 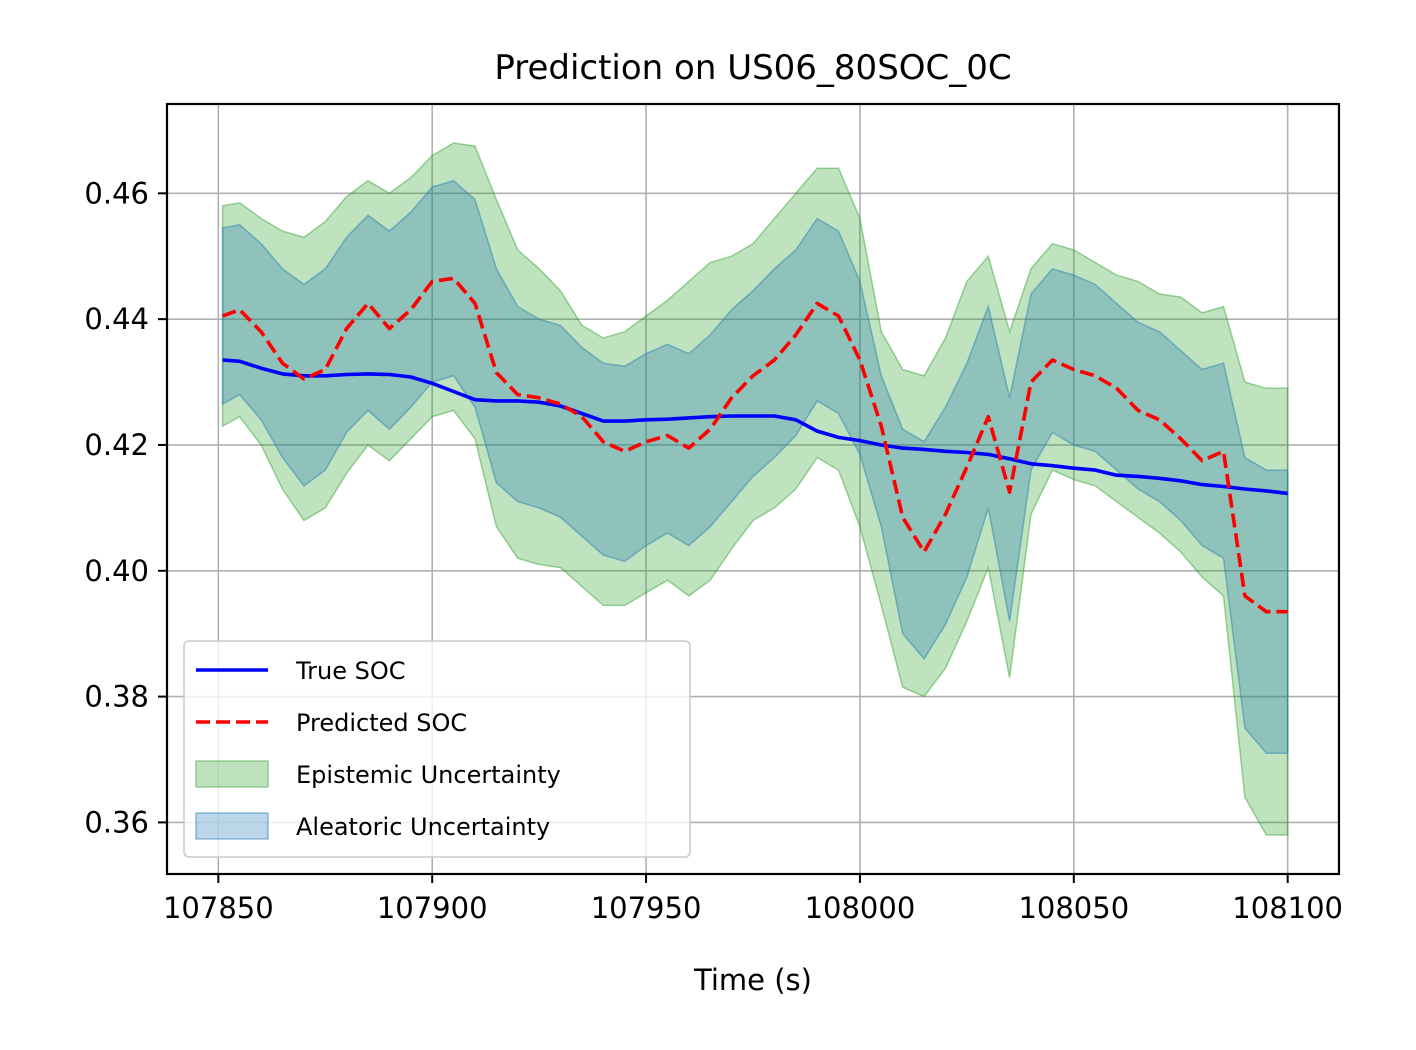 I want to click on true-soc-line, so click(x=755, y=427).